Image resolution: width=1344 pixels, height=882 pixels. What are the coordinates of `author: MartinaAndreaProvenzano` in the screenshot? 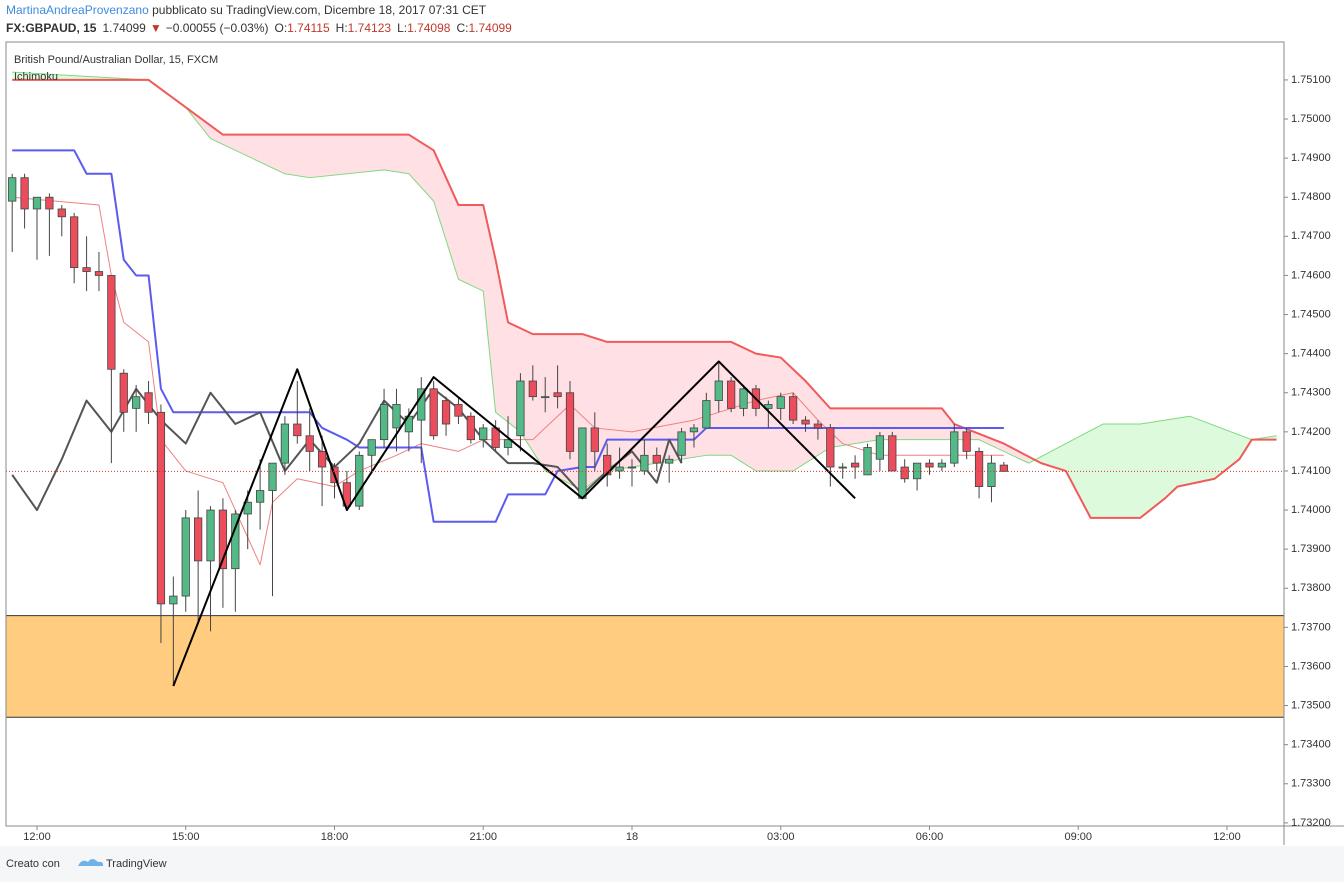 It's located at (77, 10).